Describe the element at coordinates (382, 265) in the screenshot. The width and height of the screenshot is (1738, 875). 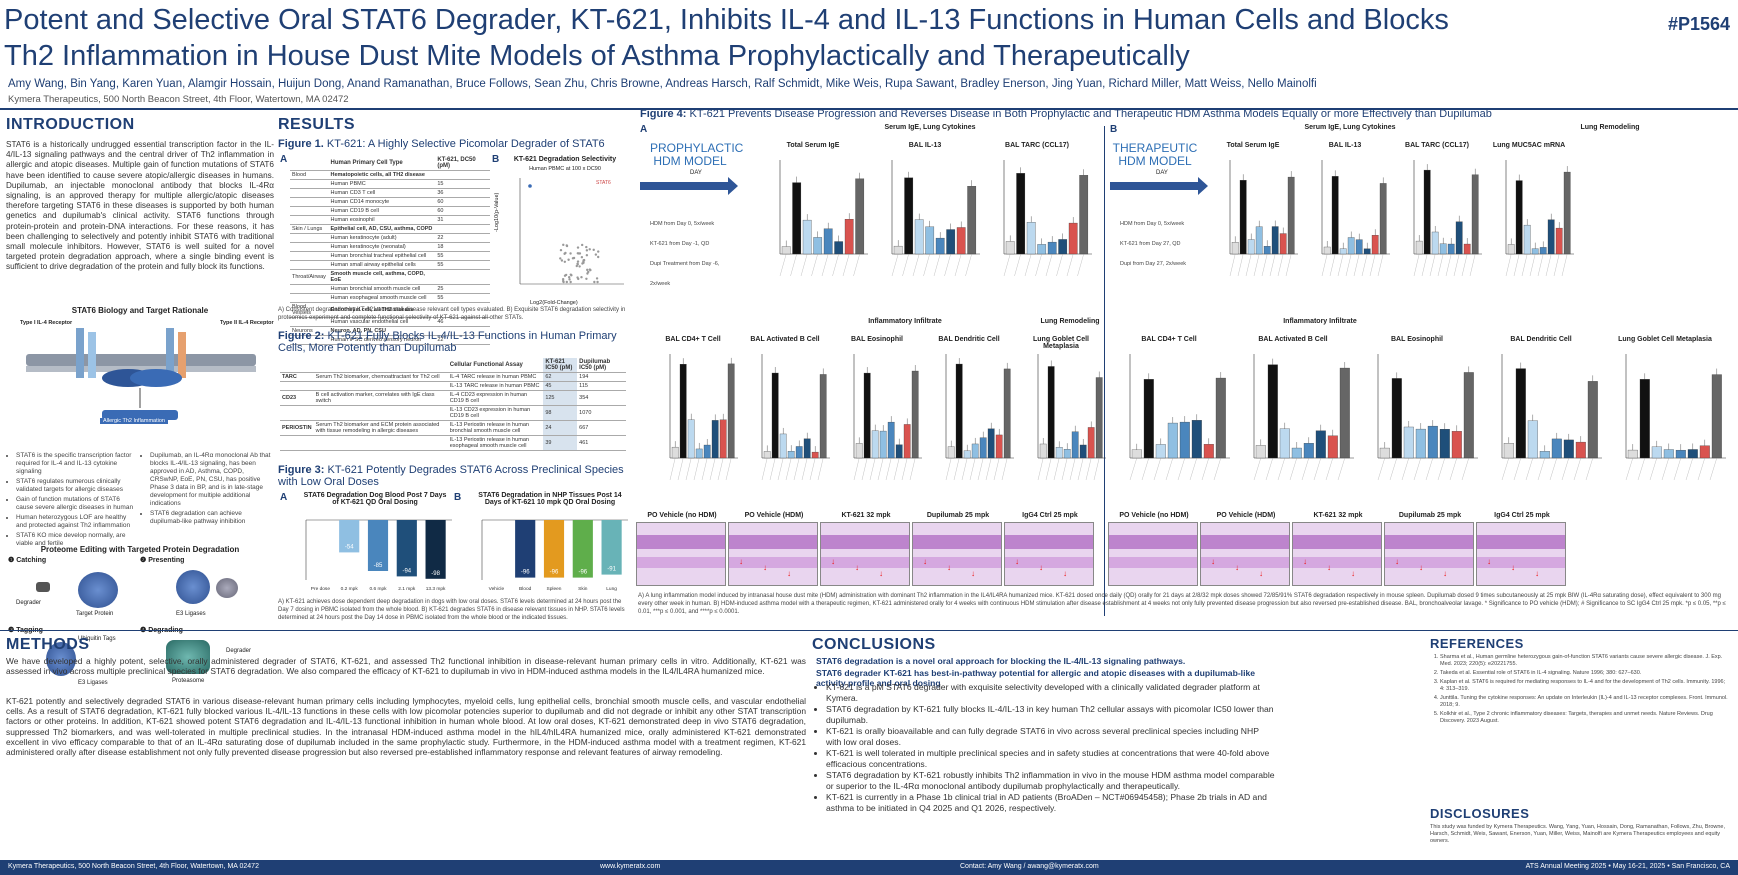
I see `cell-type: Human small airway epithelial cells` at that location.